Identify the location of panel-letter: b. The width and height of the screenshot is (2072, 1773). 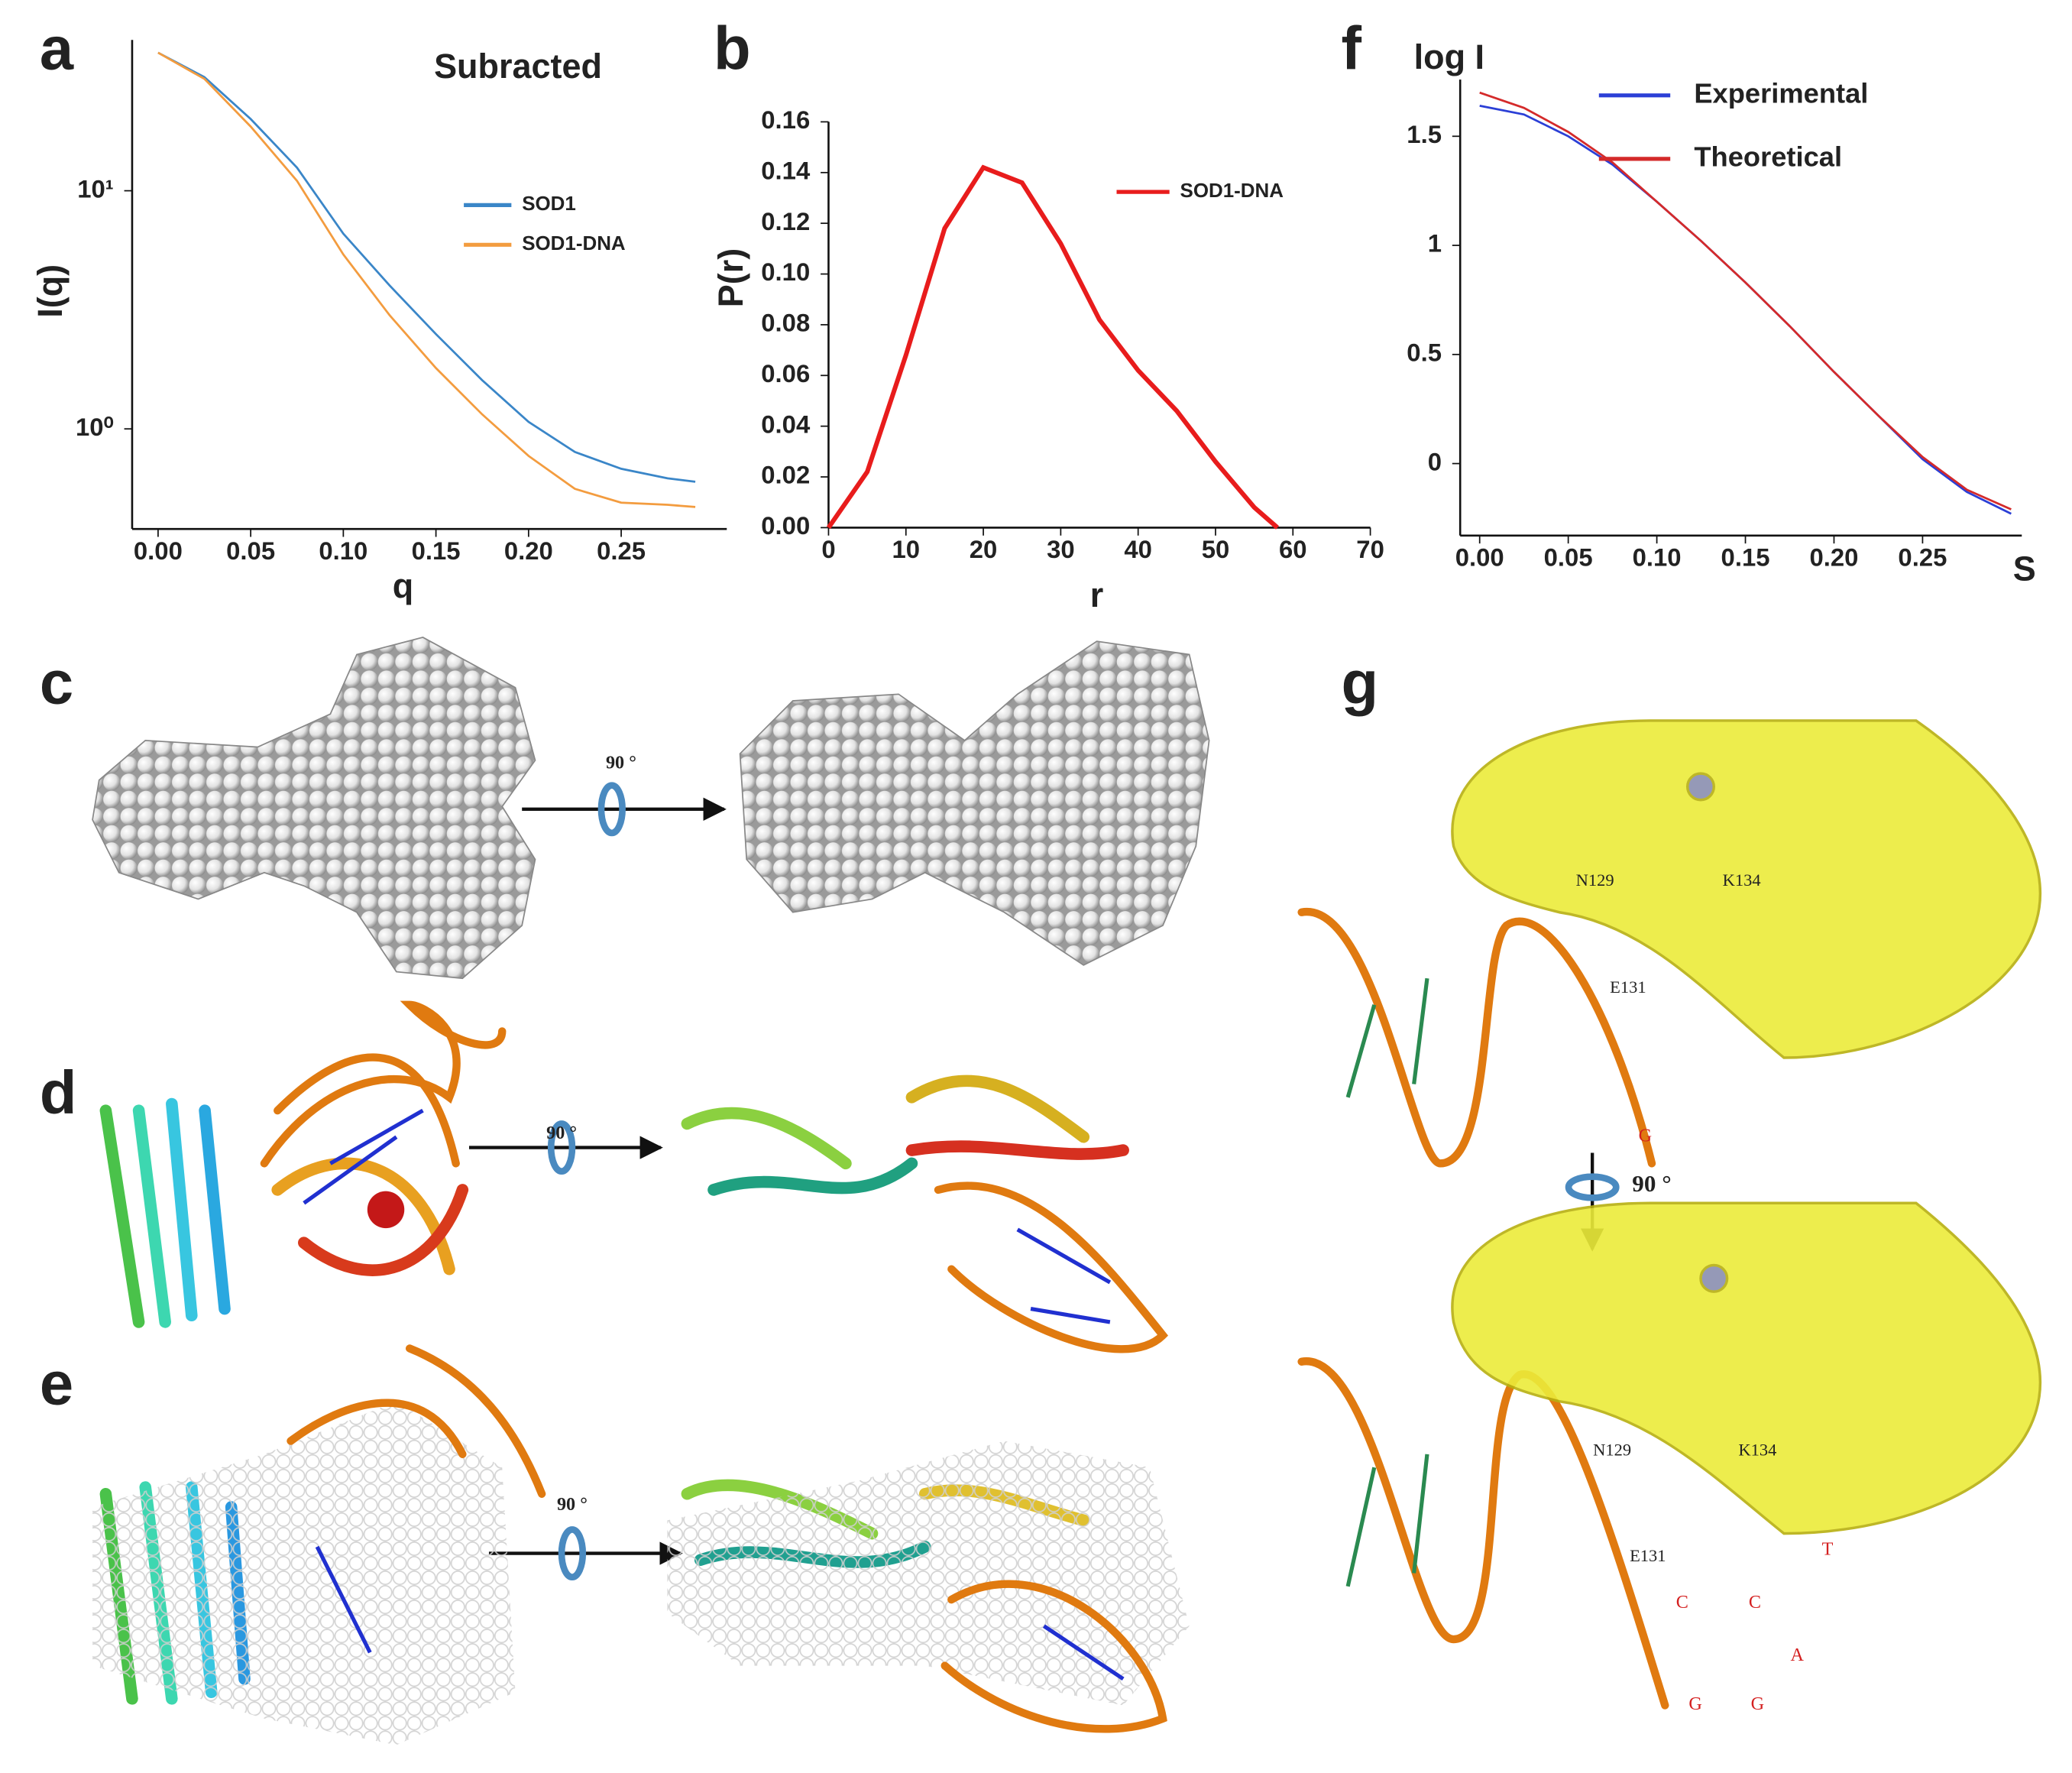
(732, 49).